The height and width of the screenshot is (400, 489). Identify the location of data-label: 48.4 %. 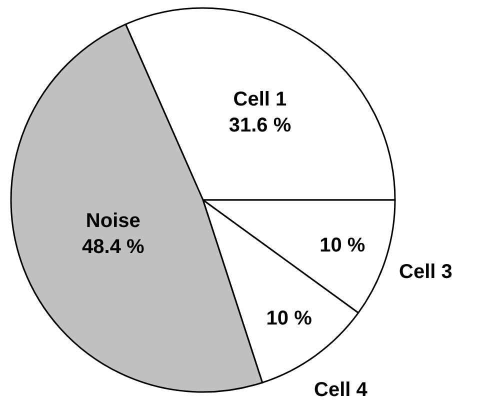
(113, 247).